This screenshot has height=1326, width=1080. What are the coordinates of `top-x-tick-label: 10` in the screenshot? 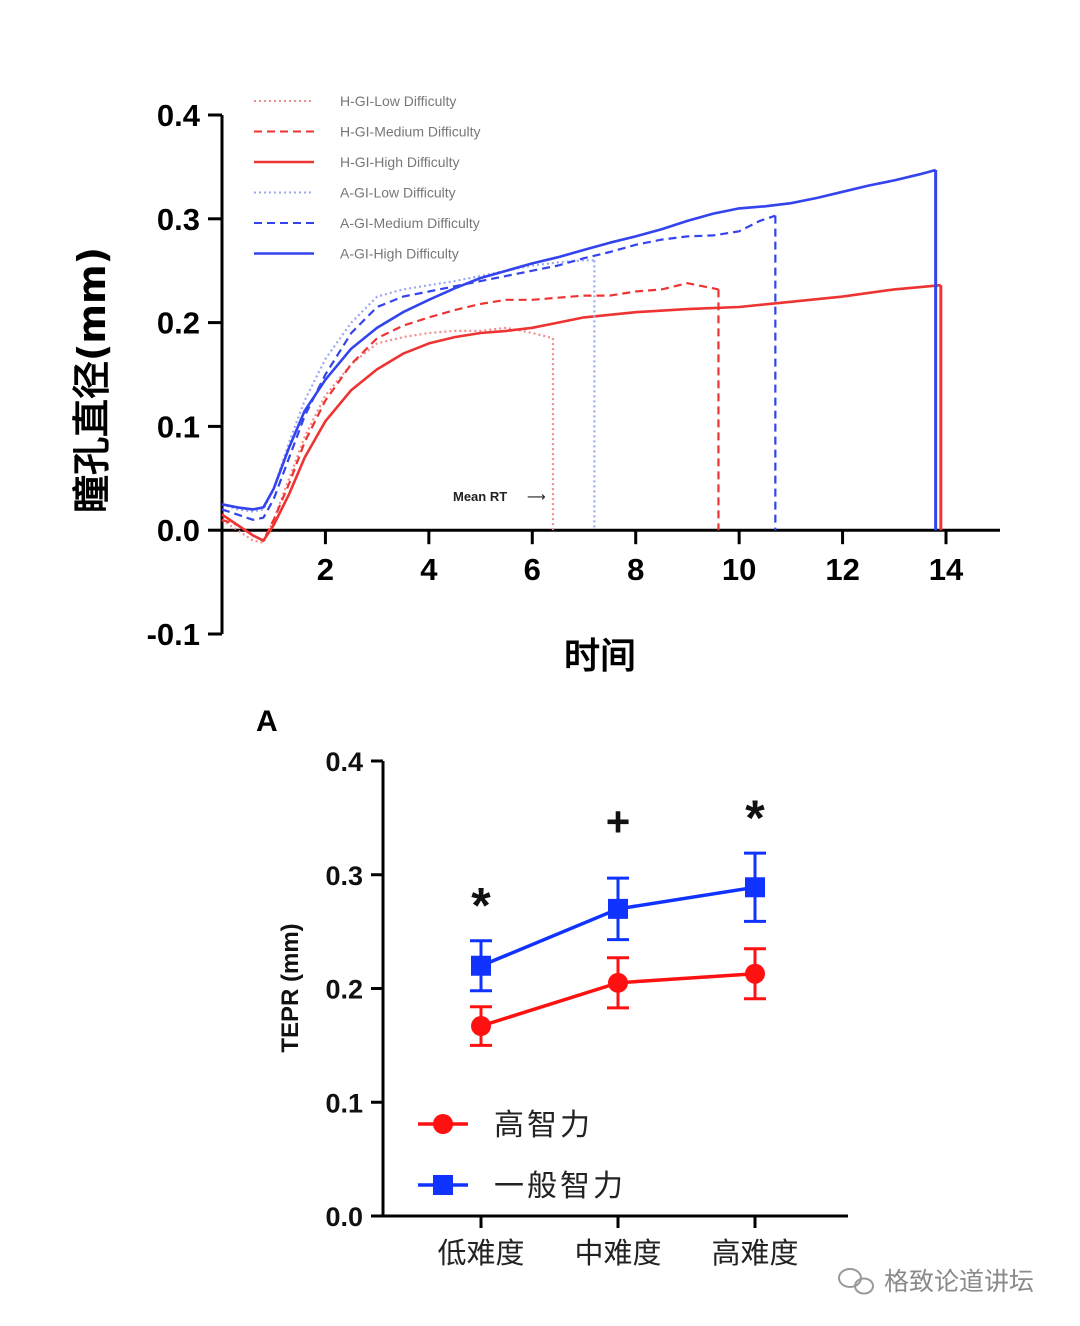 It's located at (739, 569).